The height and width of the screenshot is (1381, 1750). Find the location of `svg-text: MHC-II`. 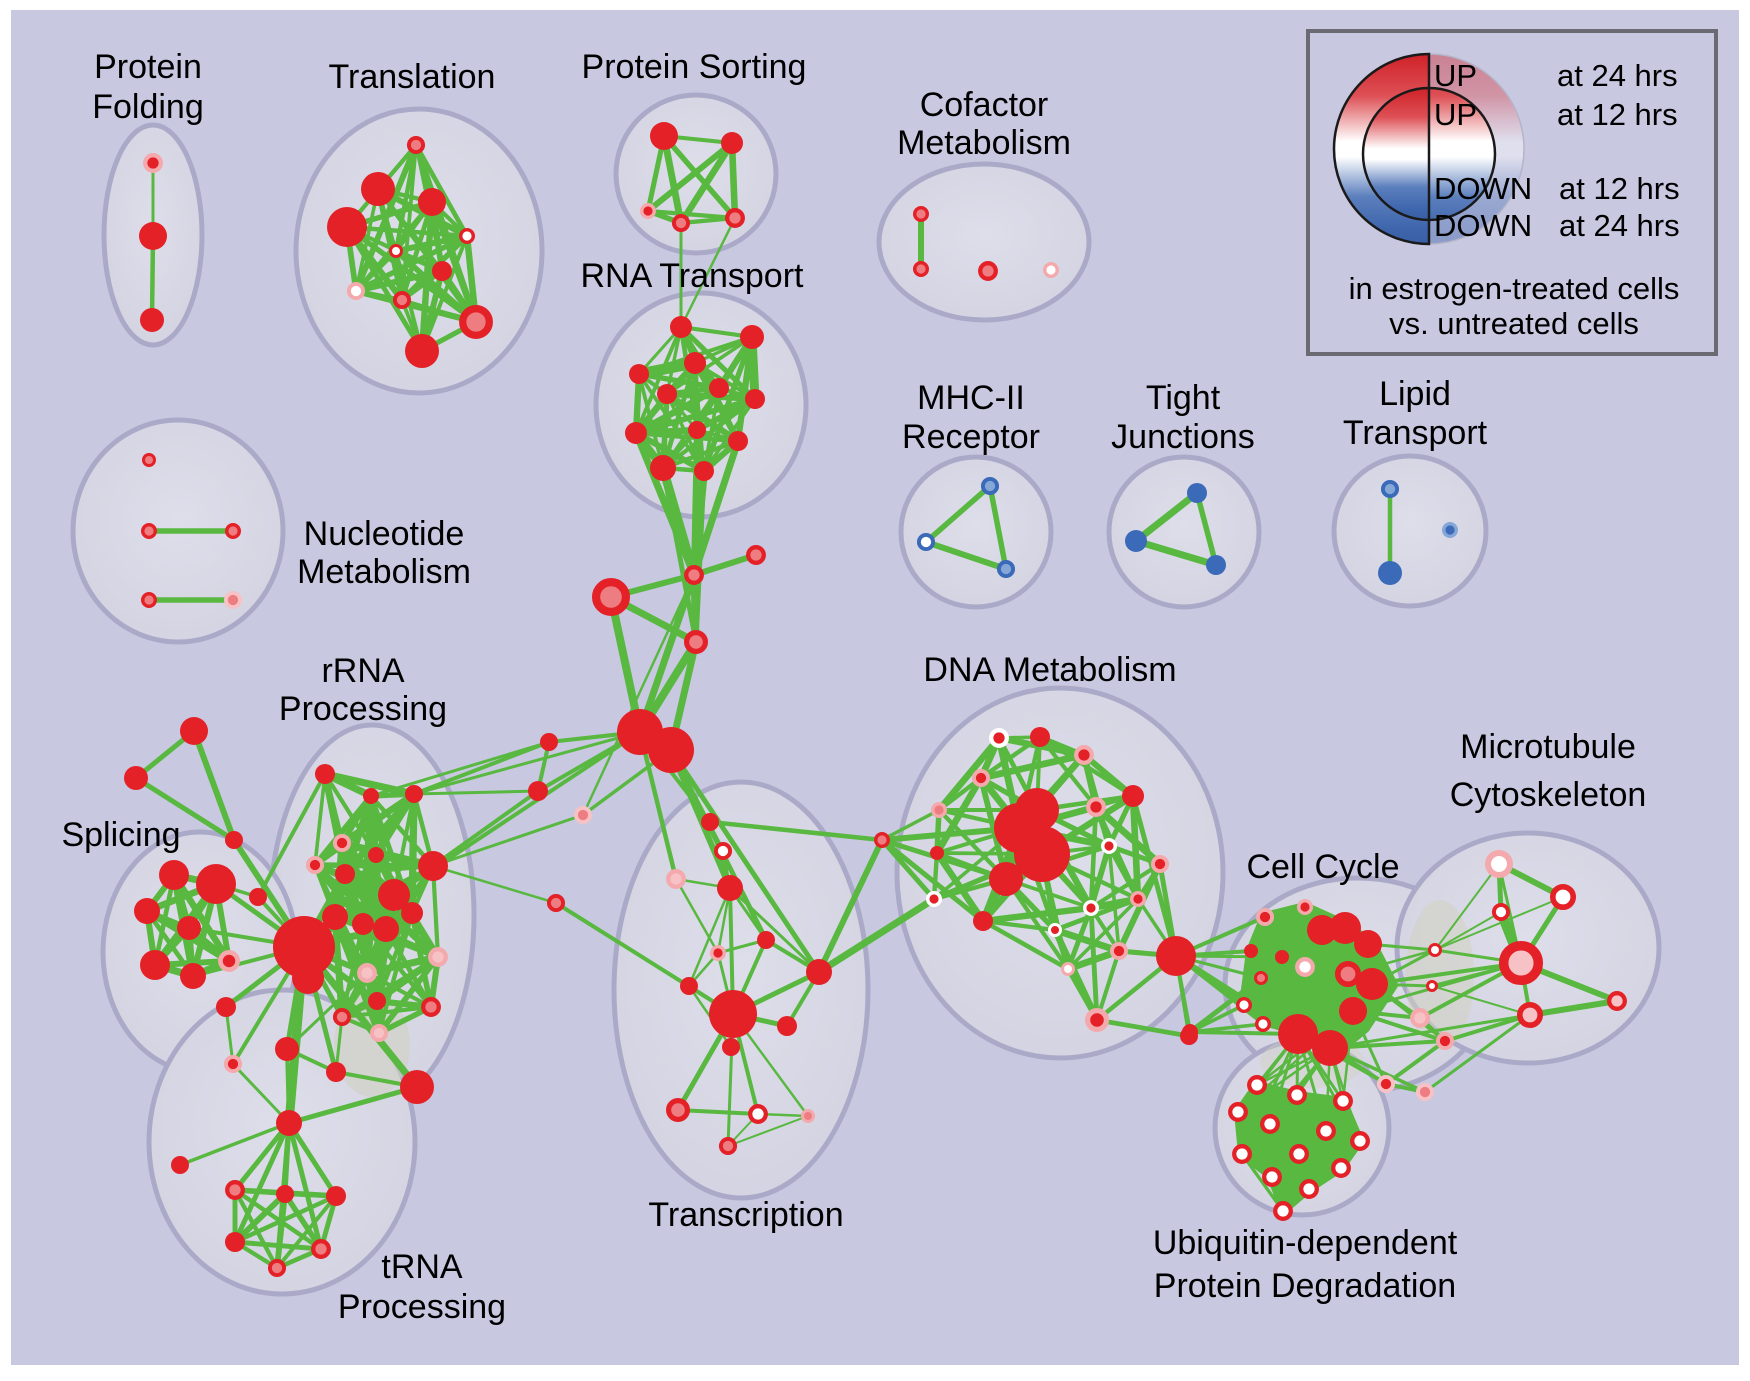

svg-text: MHC-II is located at coordinates (971, 398).